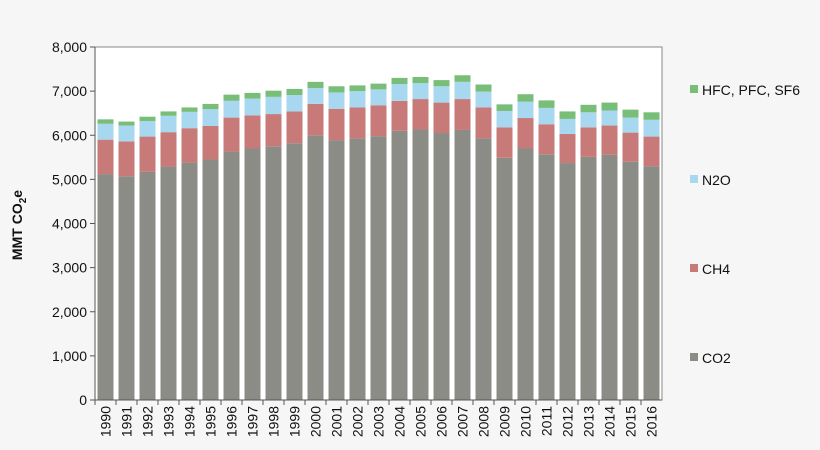 This screenshot has height=450, width=820. Describe the element at coordinates (567, 281) in the screenshot. I see `bar-co2-2012` at that location.